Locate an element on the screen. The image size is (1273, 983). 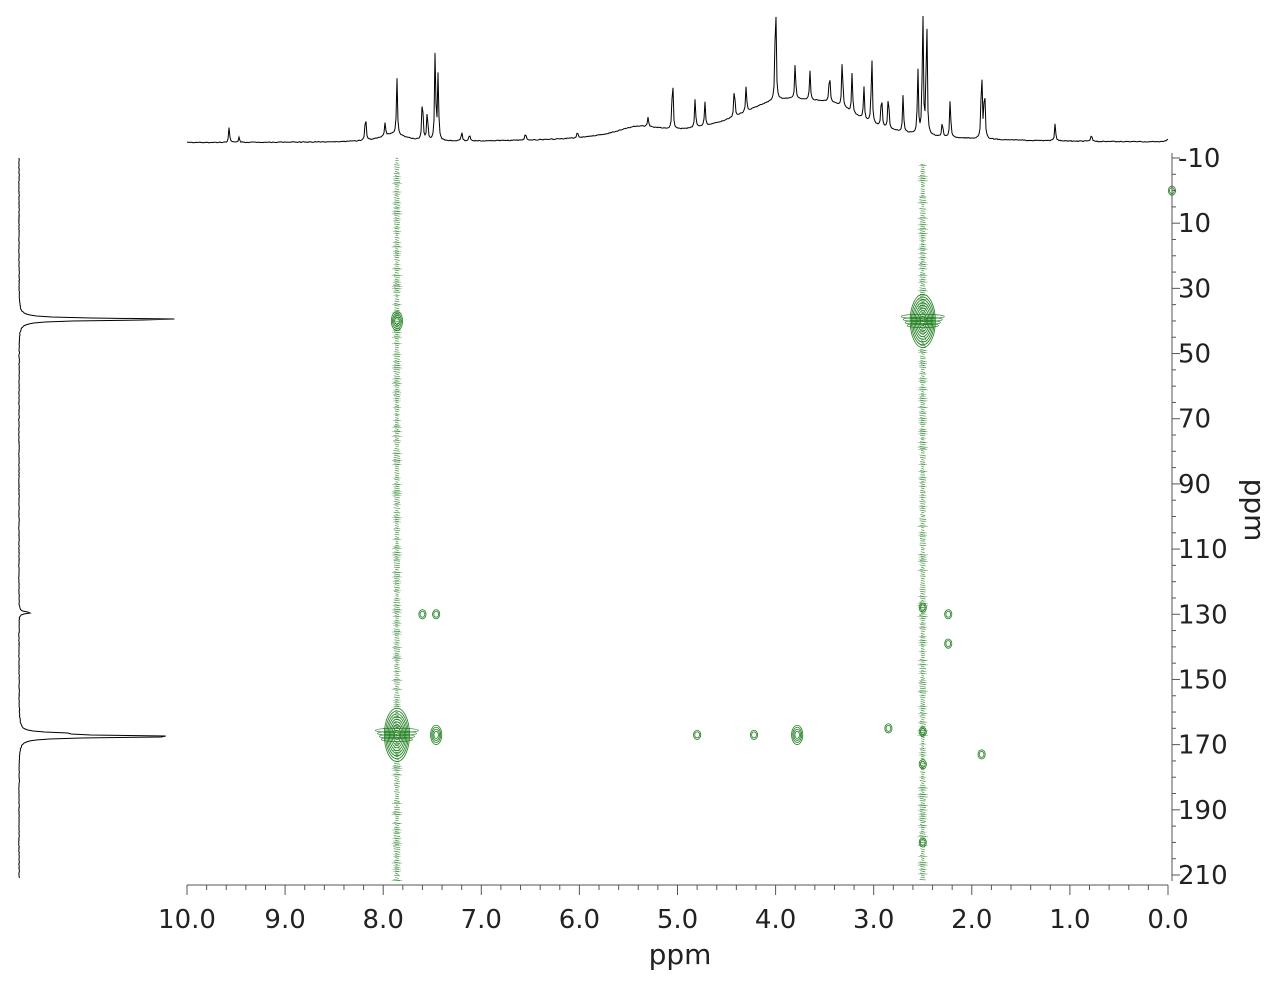
y-axis: -10 10 30 50 70 90 110 130 150 170 190 210 is located at coordinates (1199, 517).